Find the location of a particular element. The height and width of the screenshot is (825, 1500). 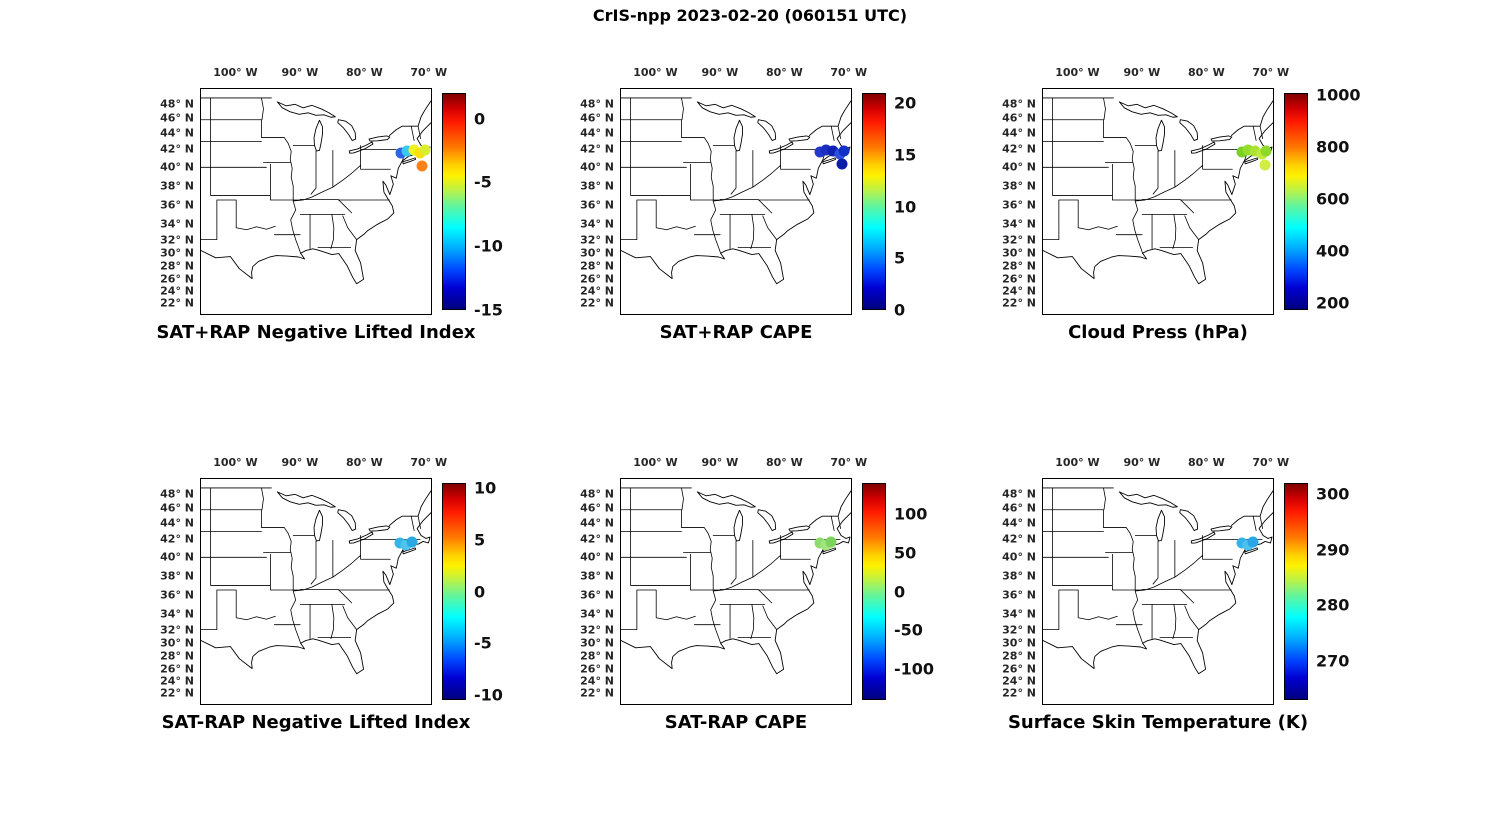

lat-tick-label: 40° N is located at coordinates (1019, 557).